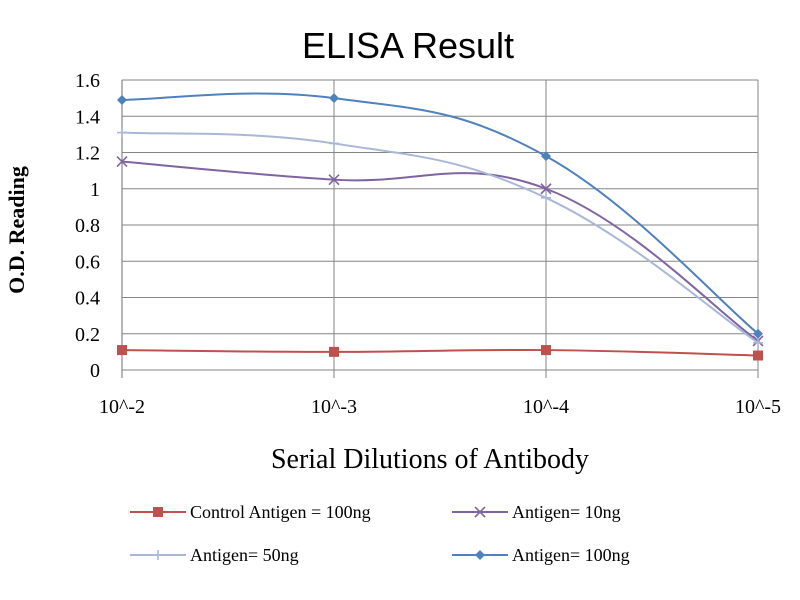 The image size is (800, 600). What do you see at coordinates (16, 230) in the screenshot?
I see `y-axis-label: O.D. Reading` at bounding box center [16, 230].